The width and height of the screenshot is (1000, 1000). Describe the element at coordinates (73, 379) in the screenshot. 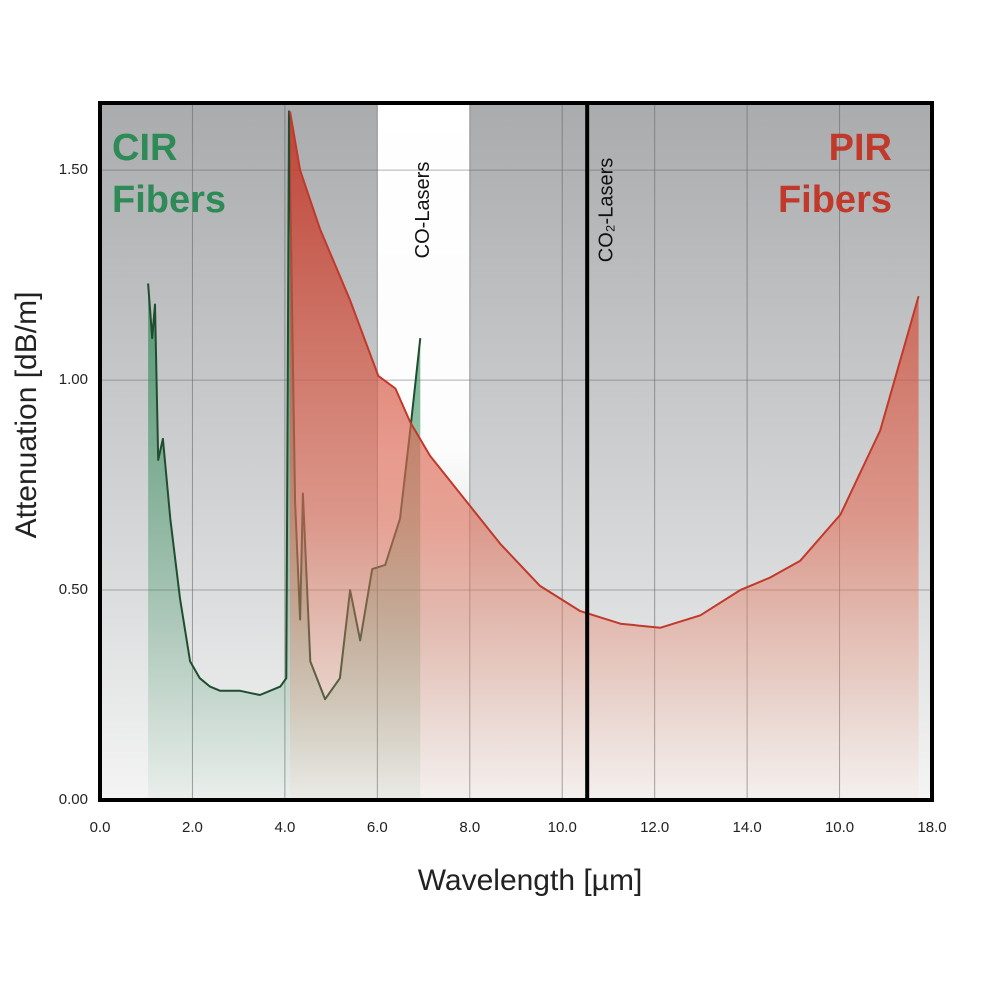

I see `y-tick-label: 1.00` at that location.